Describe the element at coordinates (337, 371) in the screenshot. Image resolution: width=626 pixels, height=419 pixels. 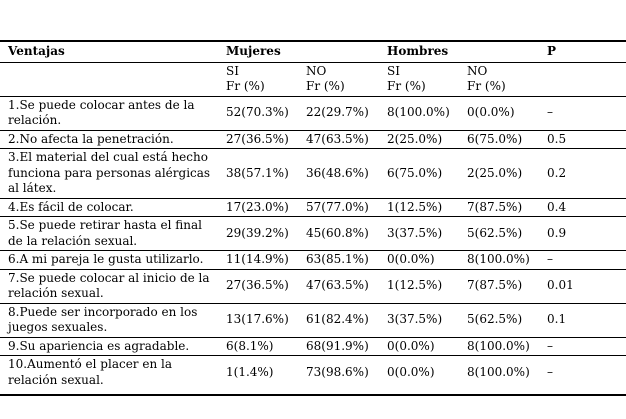
I see `mujeres-no-value: 73(98.6%)` at that location.